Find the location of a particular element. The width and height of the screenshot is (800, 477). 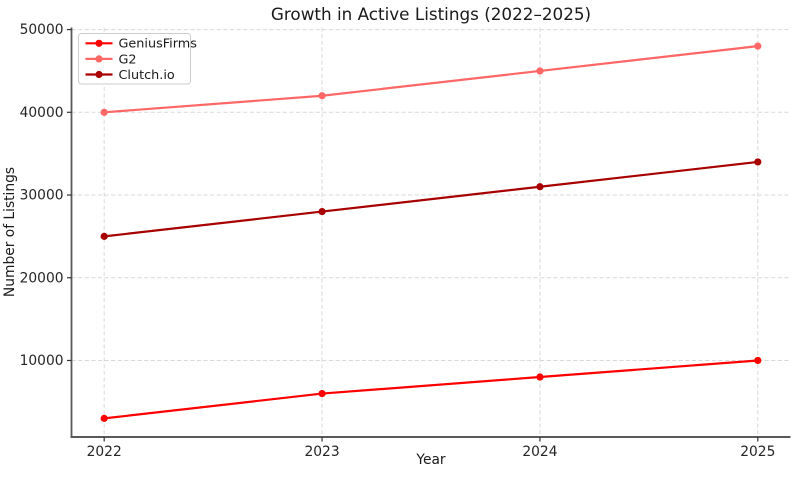

x-tick-label: 2023 is located at coordinates (321, 452).